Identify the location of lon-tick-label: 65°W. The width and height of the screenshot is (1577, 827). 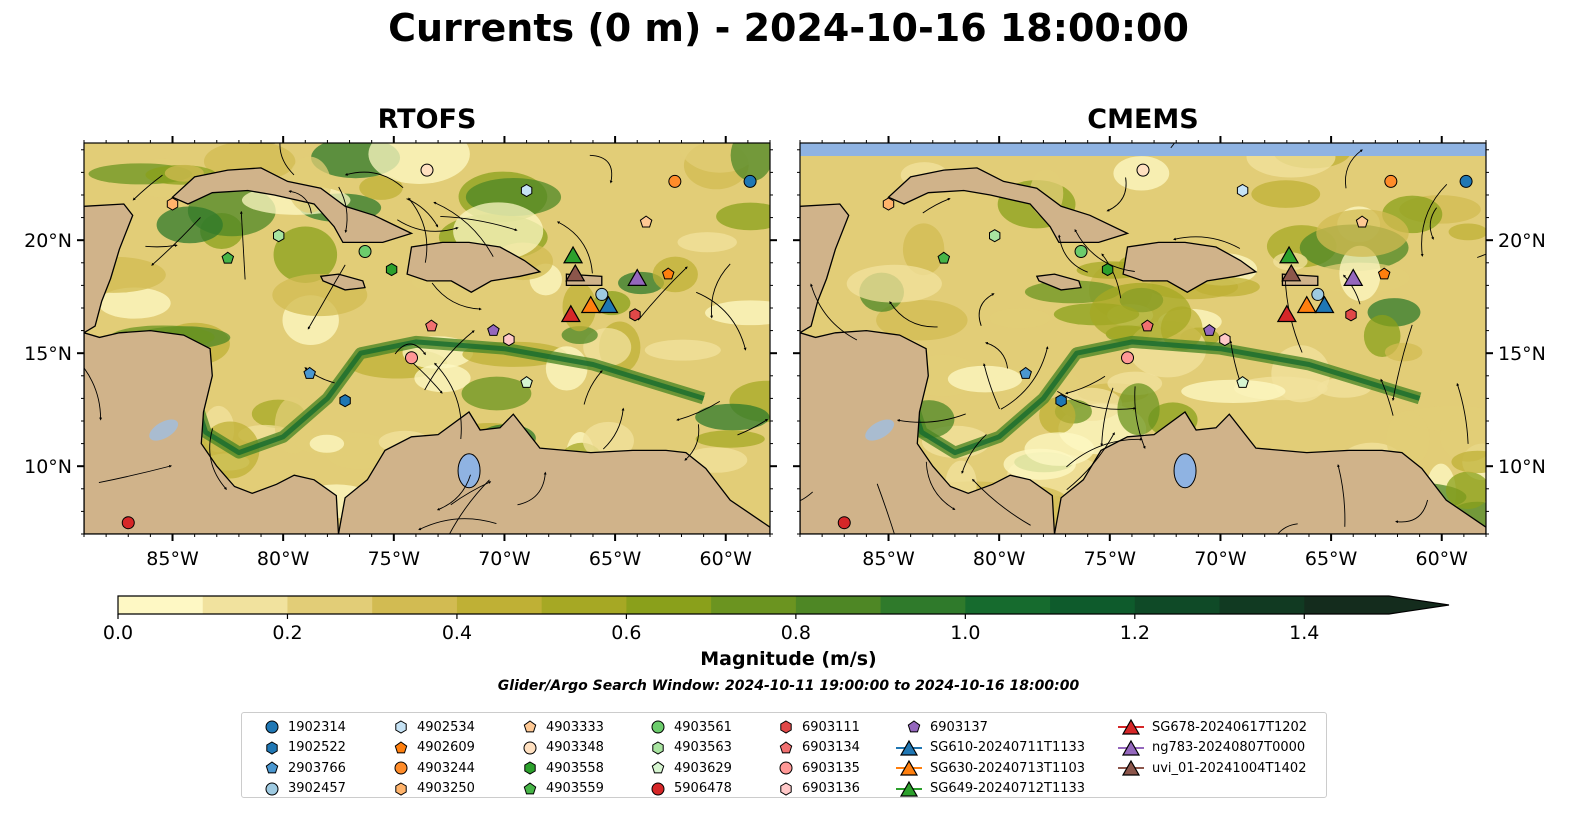
(615, 559).